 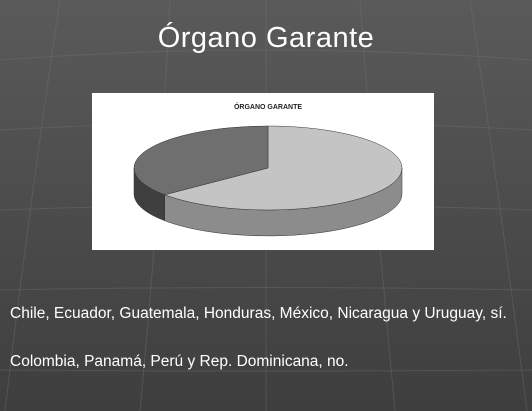 I want to click on slide-title: Órgano Garante, so click(x=266, y=38).